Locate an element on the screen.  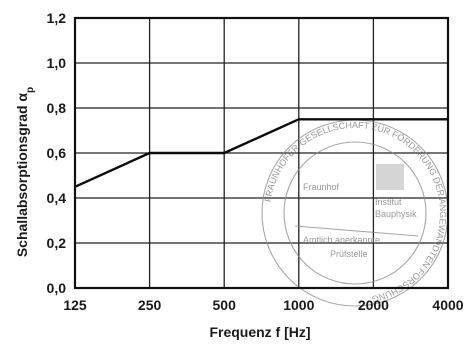
stamp-line-3: Bauphysik is located at coordinates (396, 214).